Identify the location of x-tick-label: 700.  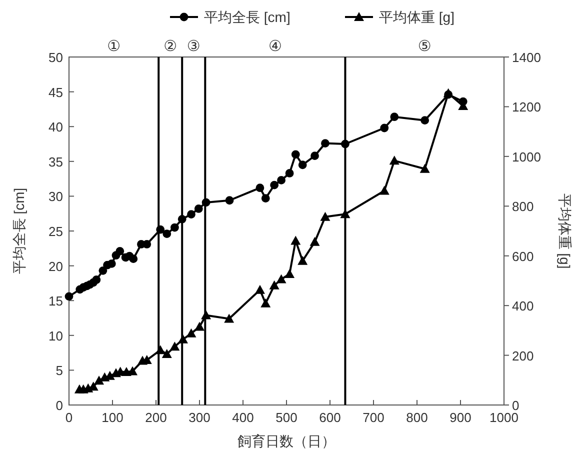
(373, 417).